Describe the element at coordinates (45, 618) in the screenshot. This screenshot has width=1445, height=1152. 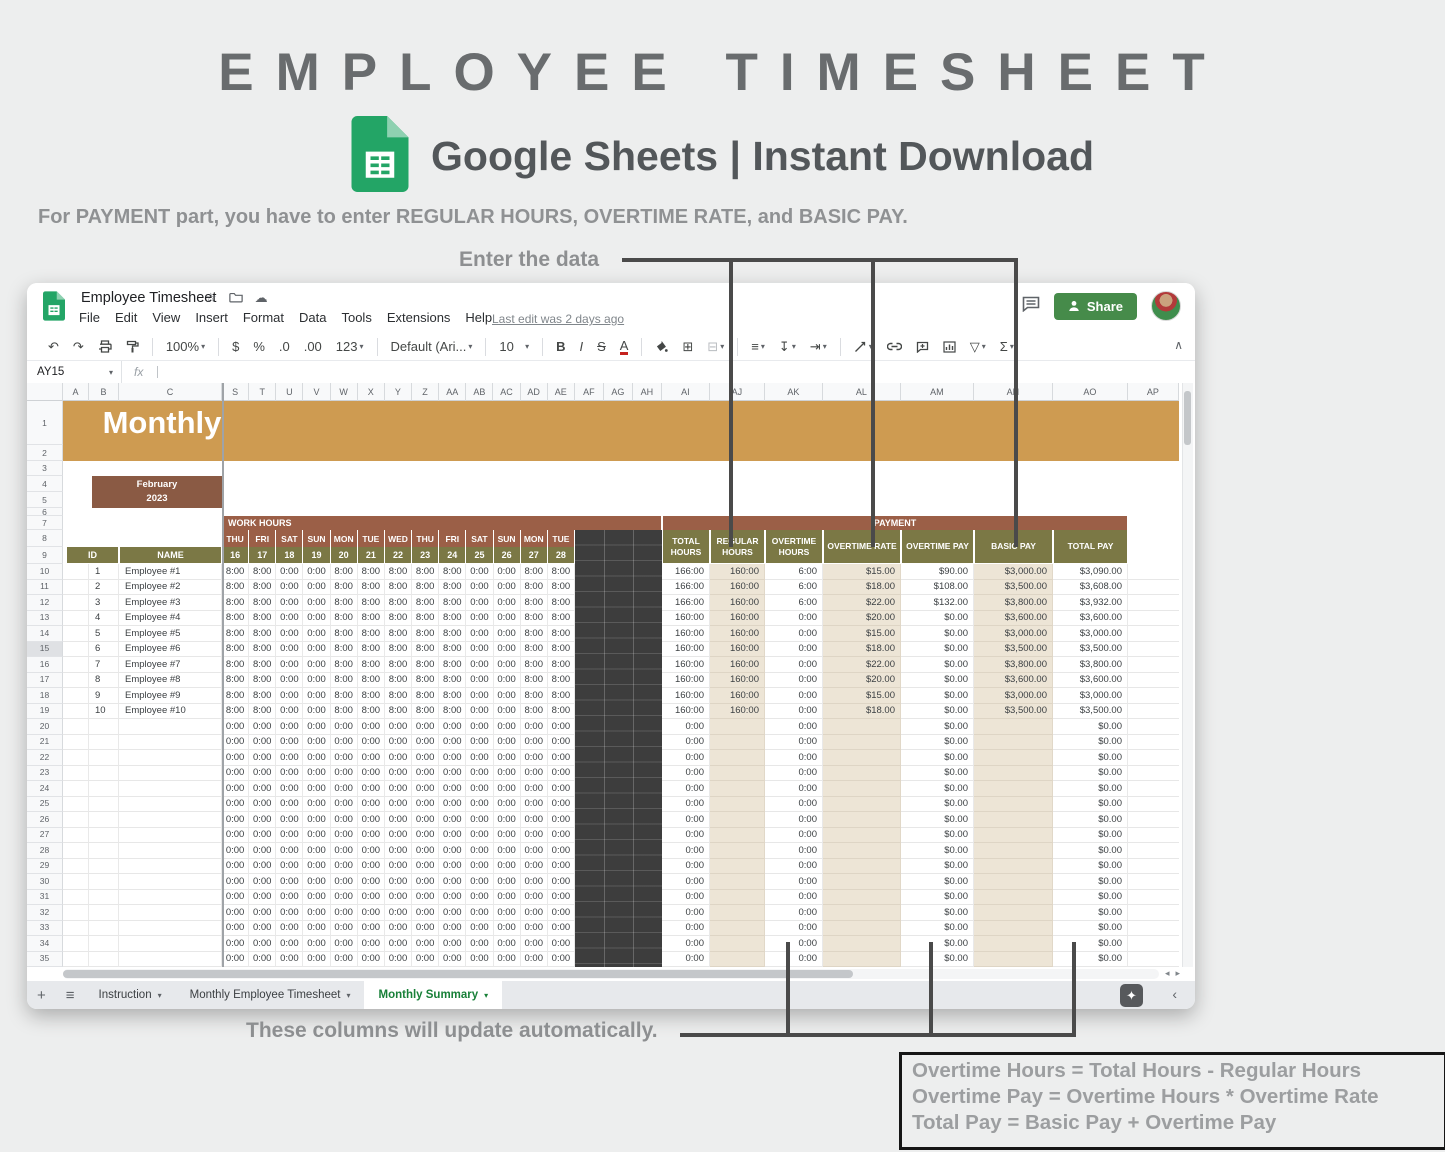
I see `row-header-13: 13` at that location.